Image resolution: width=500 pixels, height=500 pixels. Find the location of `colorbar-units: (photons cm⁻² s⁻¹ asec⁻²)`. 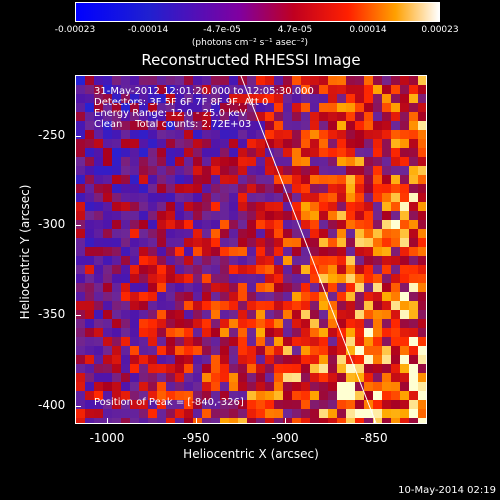

colorbar-units: (photons cm⁻² s⁻¹ asec⁻²) is located at coordinates (250, 43).